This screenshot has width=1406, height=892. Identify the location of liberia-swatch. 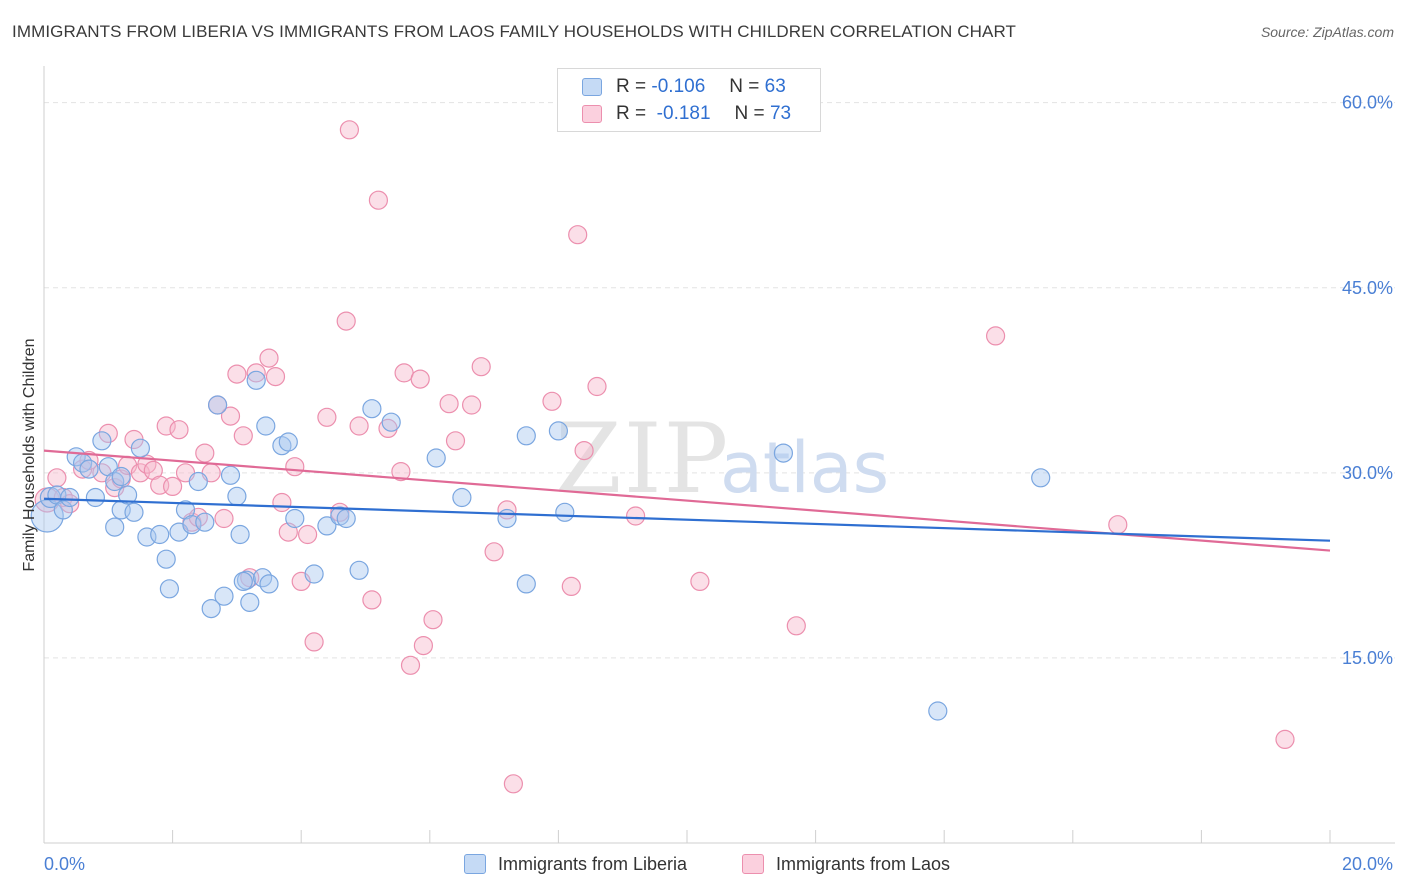
(592, 87).